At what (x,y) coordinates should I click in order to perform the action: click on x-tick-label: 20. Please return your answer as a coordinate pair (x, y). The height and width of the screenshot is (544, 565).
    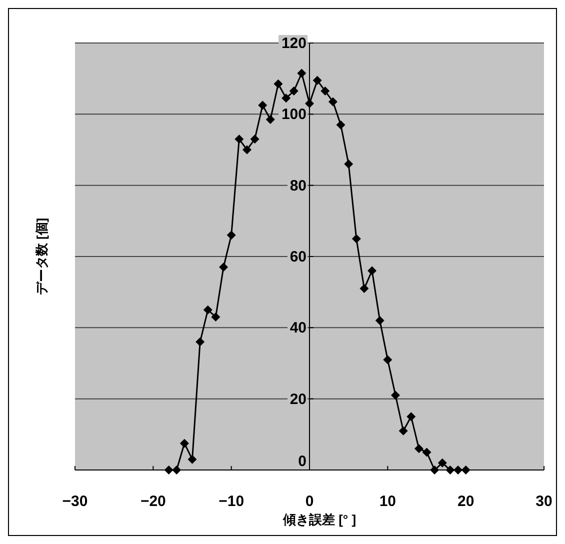
    Looking at the image, I should click on (465, 501).